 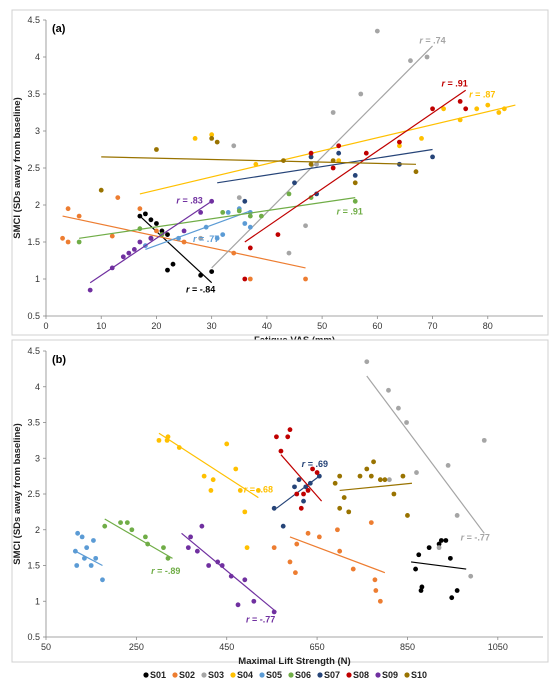 I want to click on series-s06: r = -.89, so click(x=141, y=547).